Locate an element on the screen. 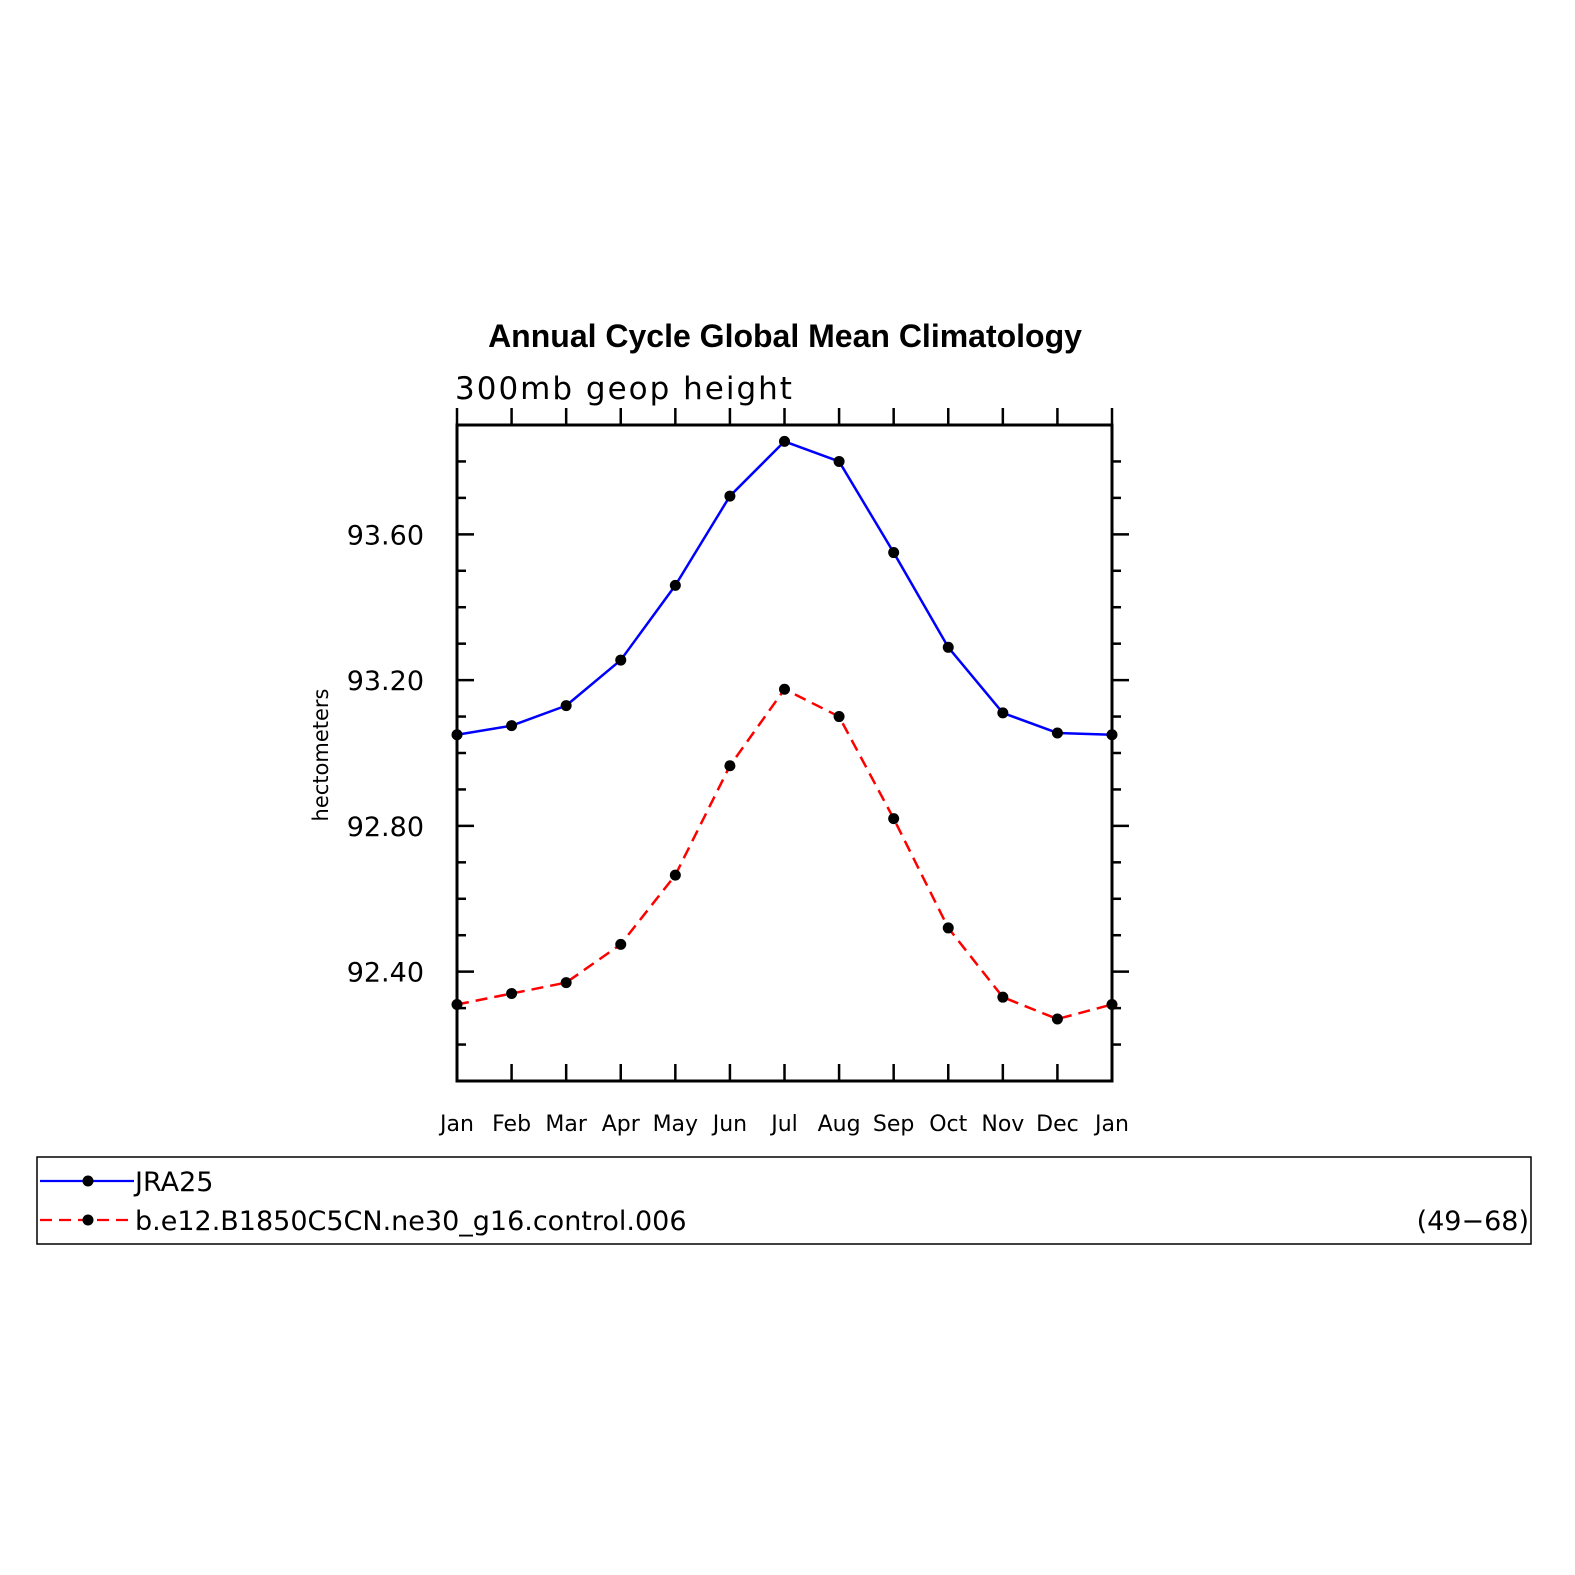  legend-marker-jra25 is located at coordinates (88, 1181).